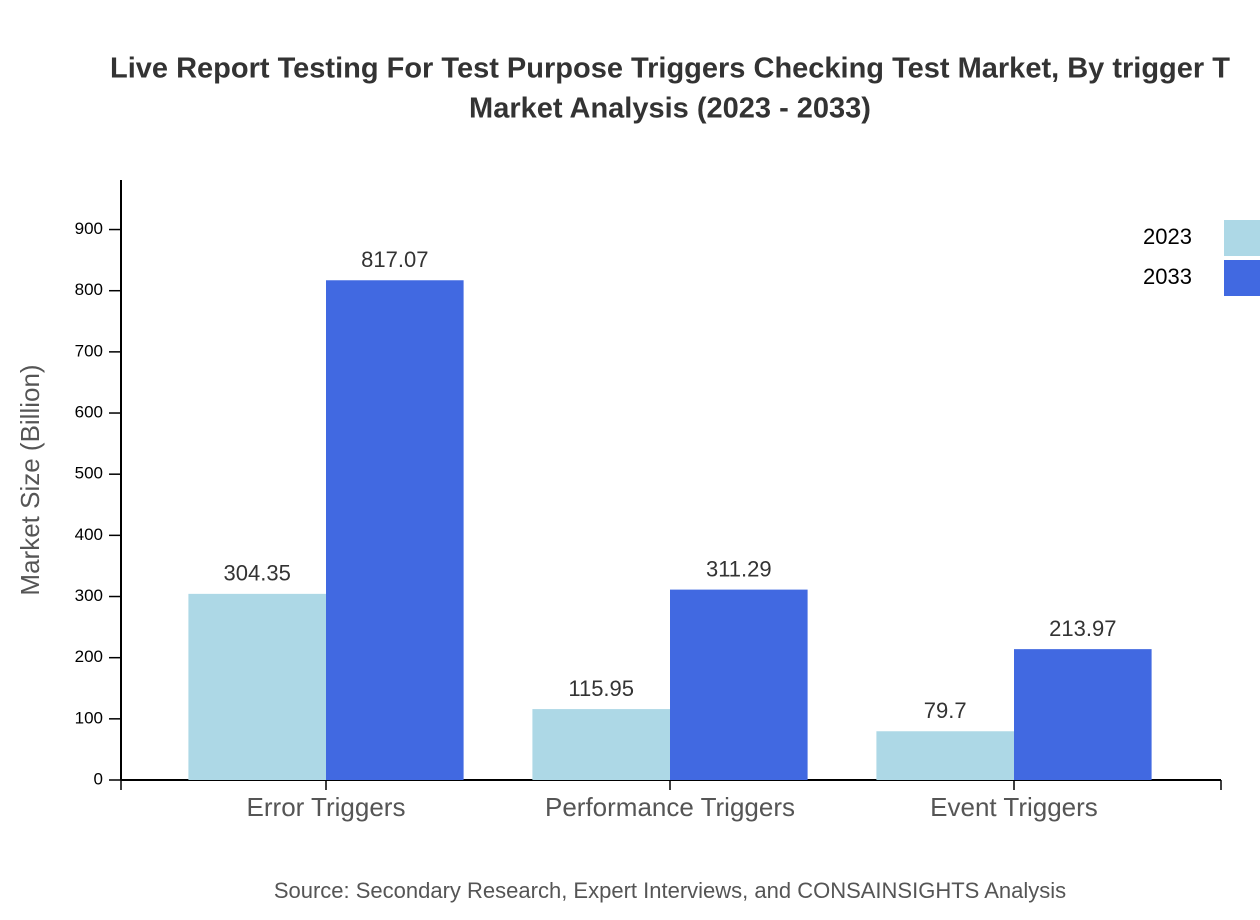 The height and width of the screenshot is (920, 1260). What do you see at coordinates (89, 350) in the screenshot?
I see `y-tick-label: 700` at bounding box center [89, 350].